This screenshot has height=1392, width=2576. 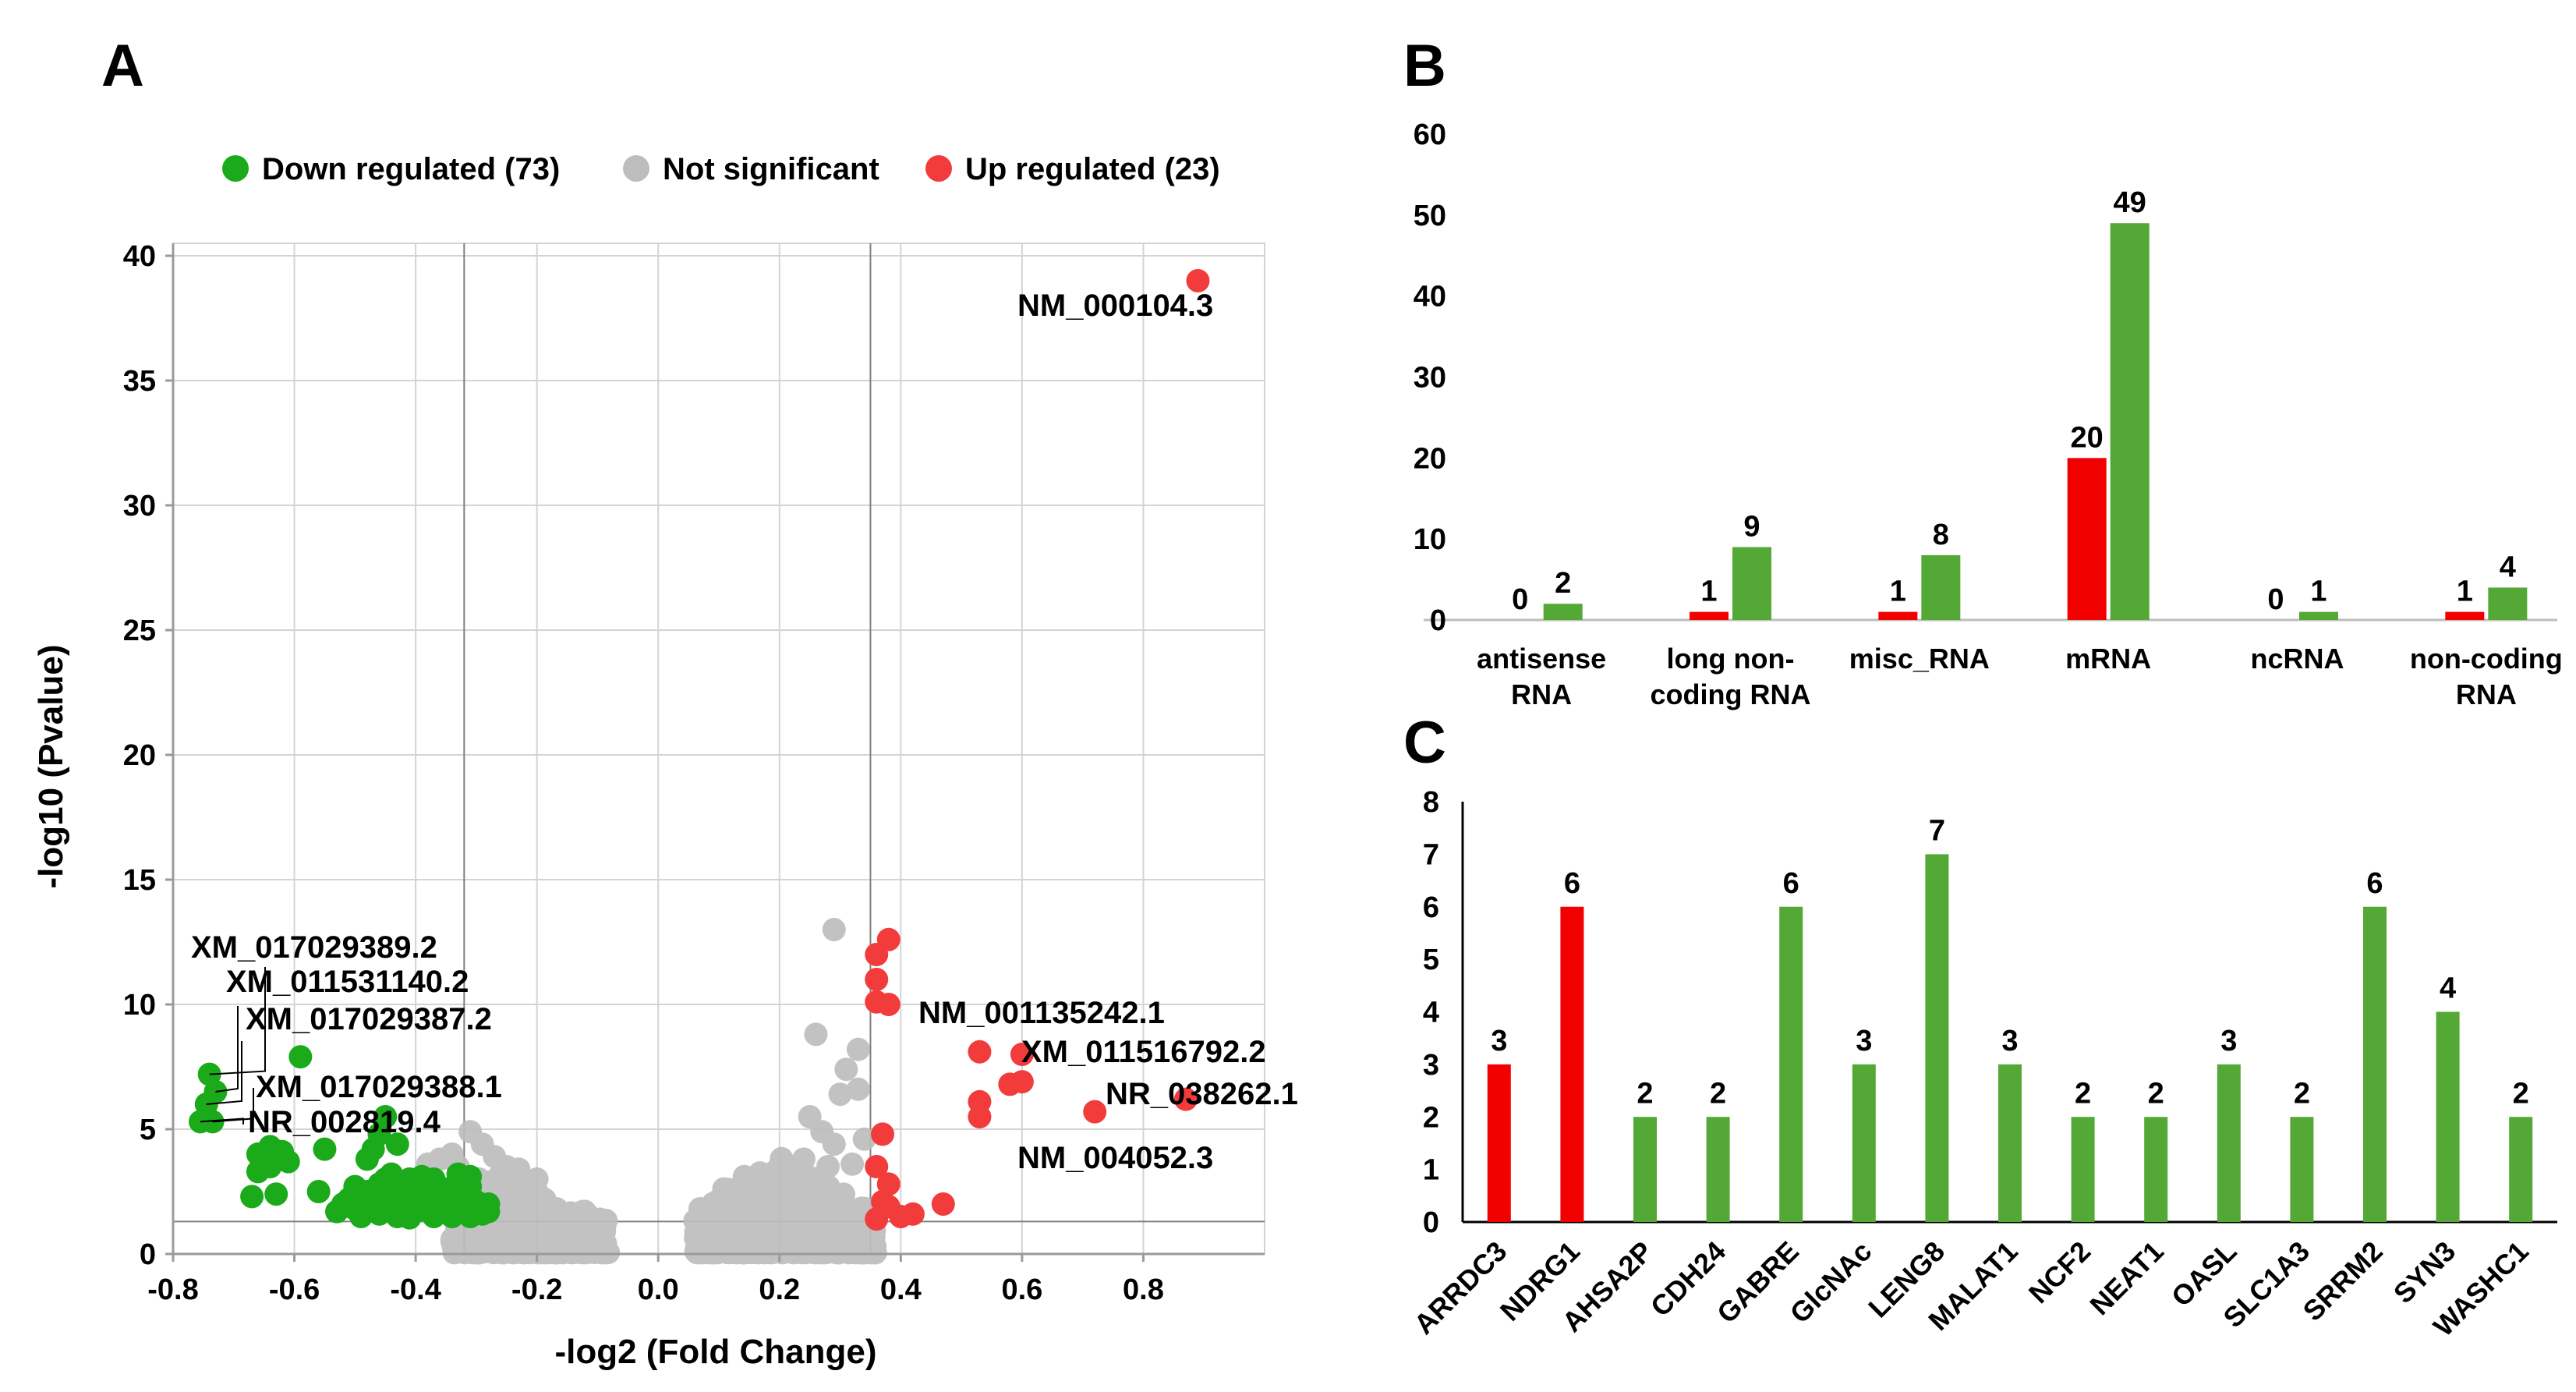 I want to click on y-tick-label: 25, so click(x=139, y=631).